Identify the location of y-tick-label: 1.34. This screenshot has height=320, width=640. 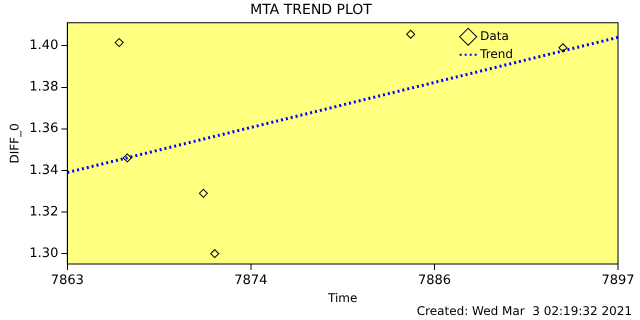
(43, 170).